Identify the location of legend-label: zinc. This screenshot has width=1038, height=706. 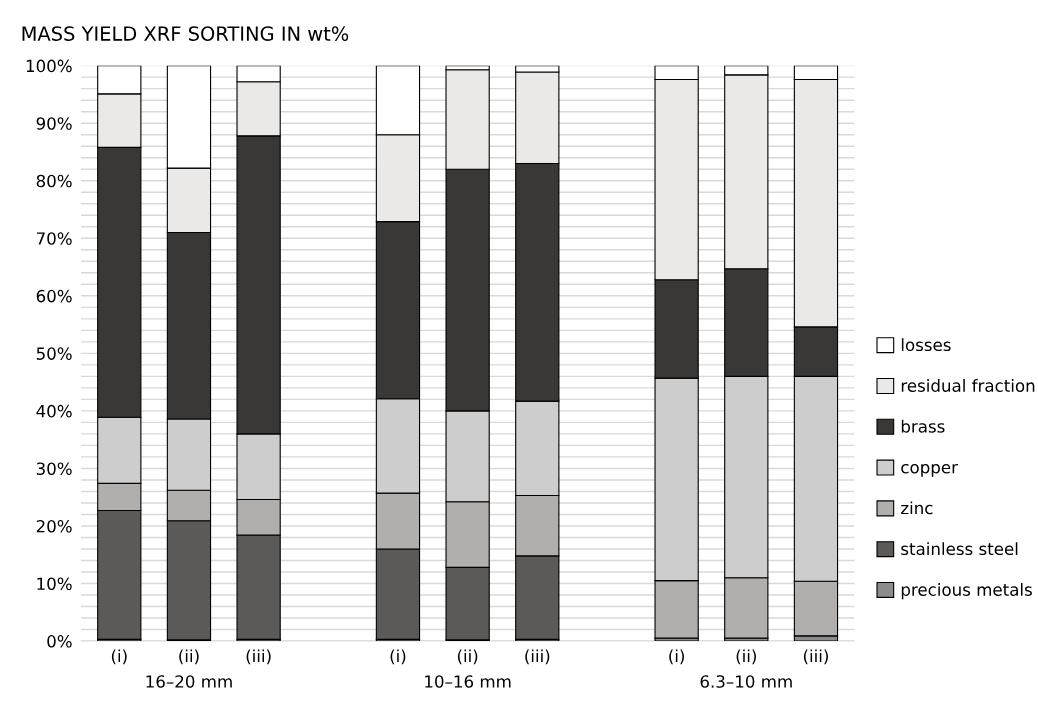
(917, 508).